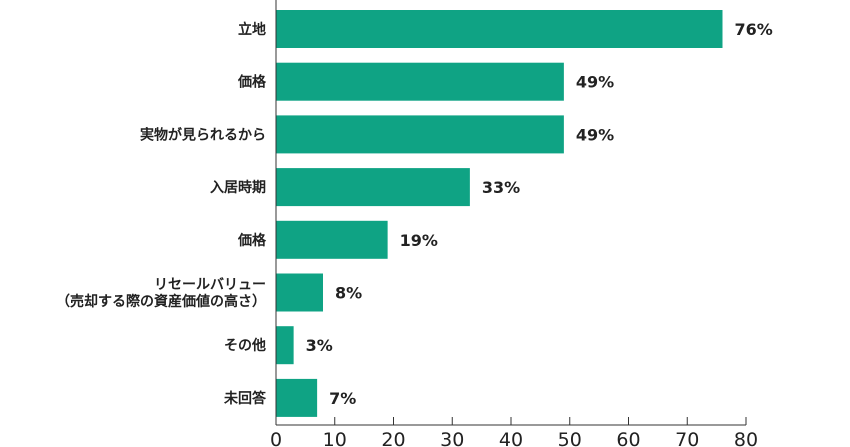  I want to click on x-tick-label-6: 60, so click(628, 438).